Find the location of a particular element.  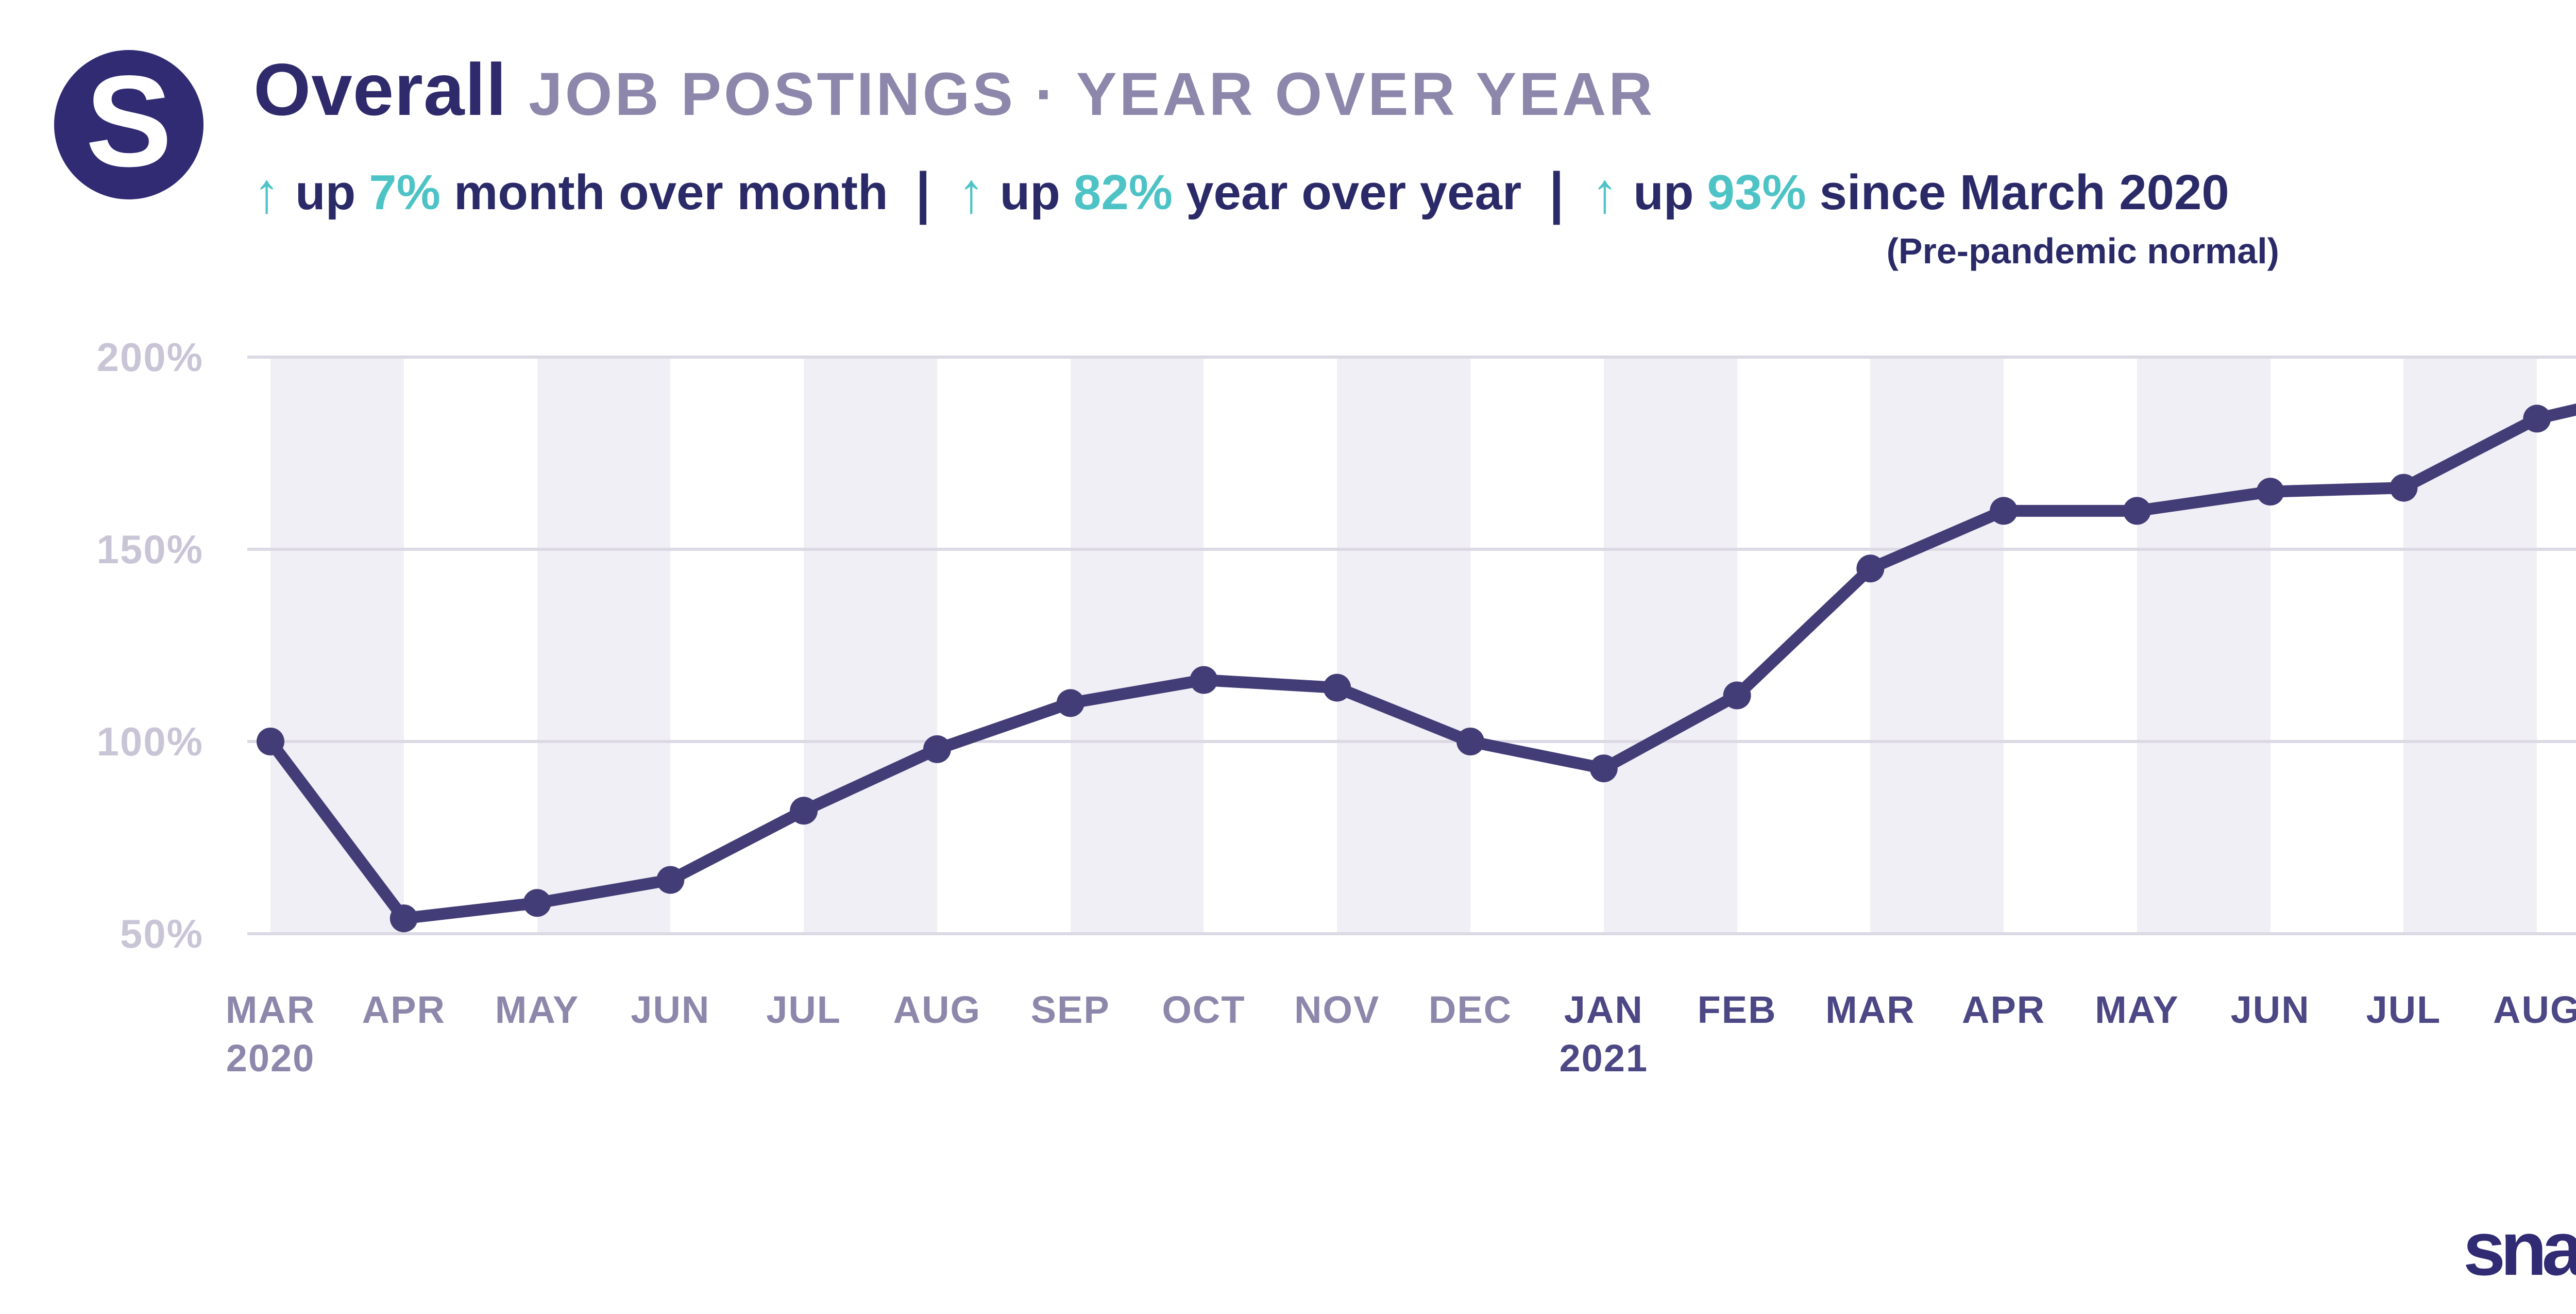

y-axis-label: 200% is located at coordinates (150, 357).